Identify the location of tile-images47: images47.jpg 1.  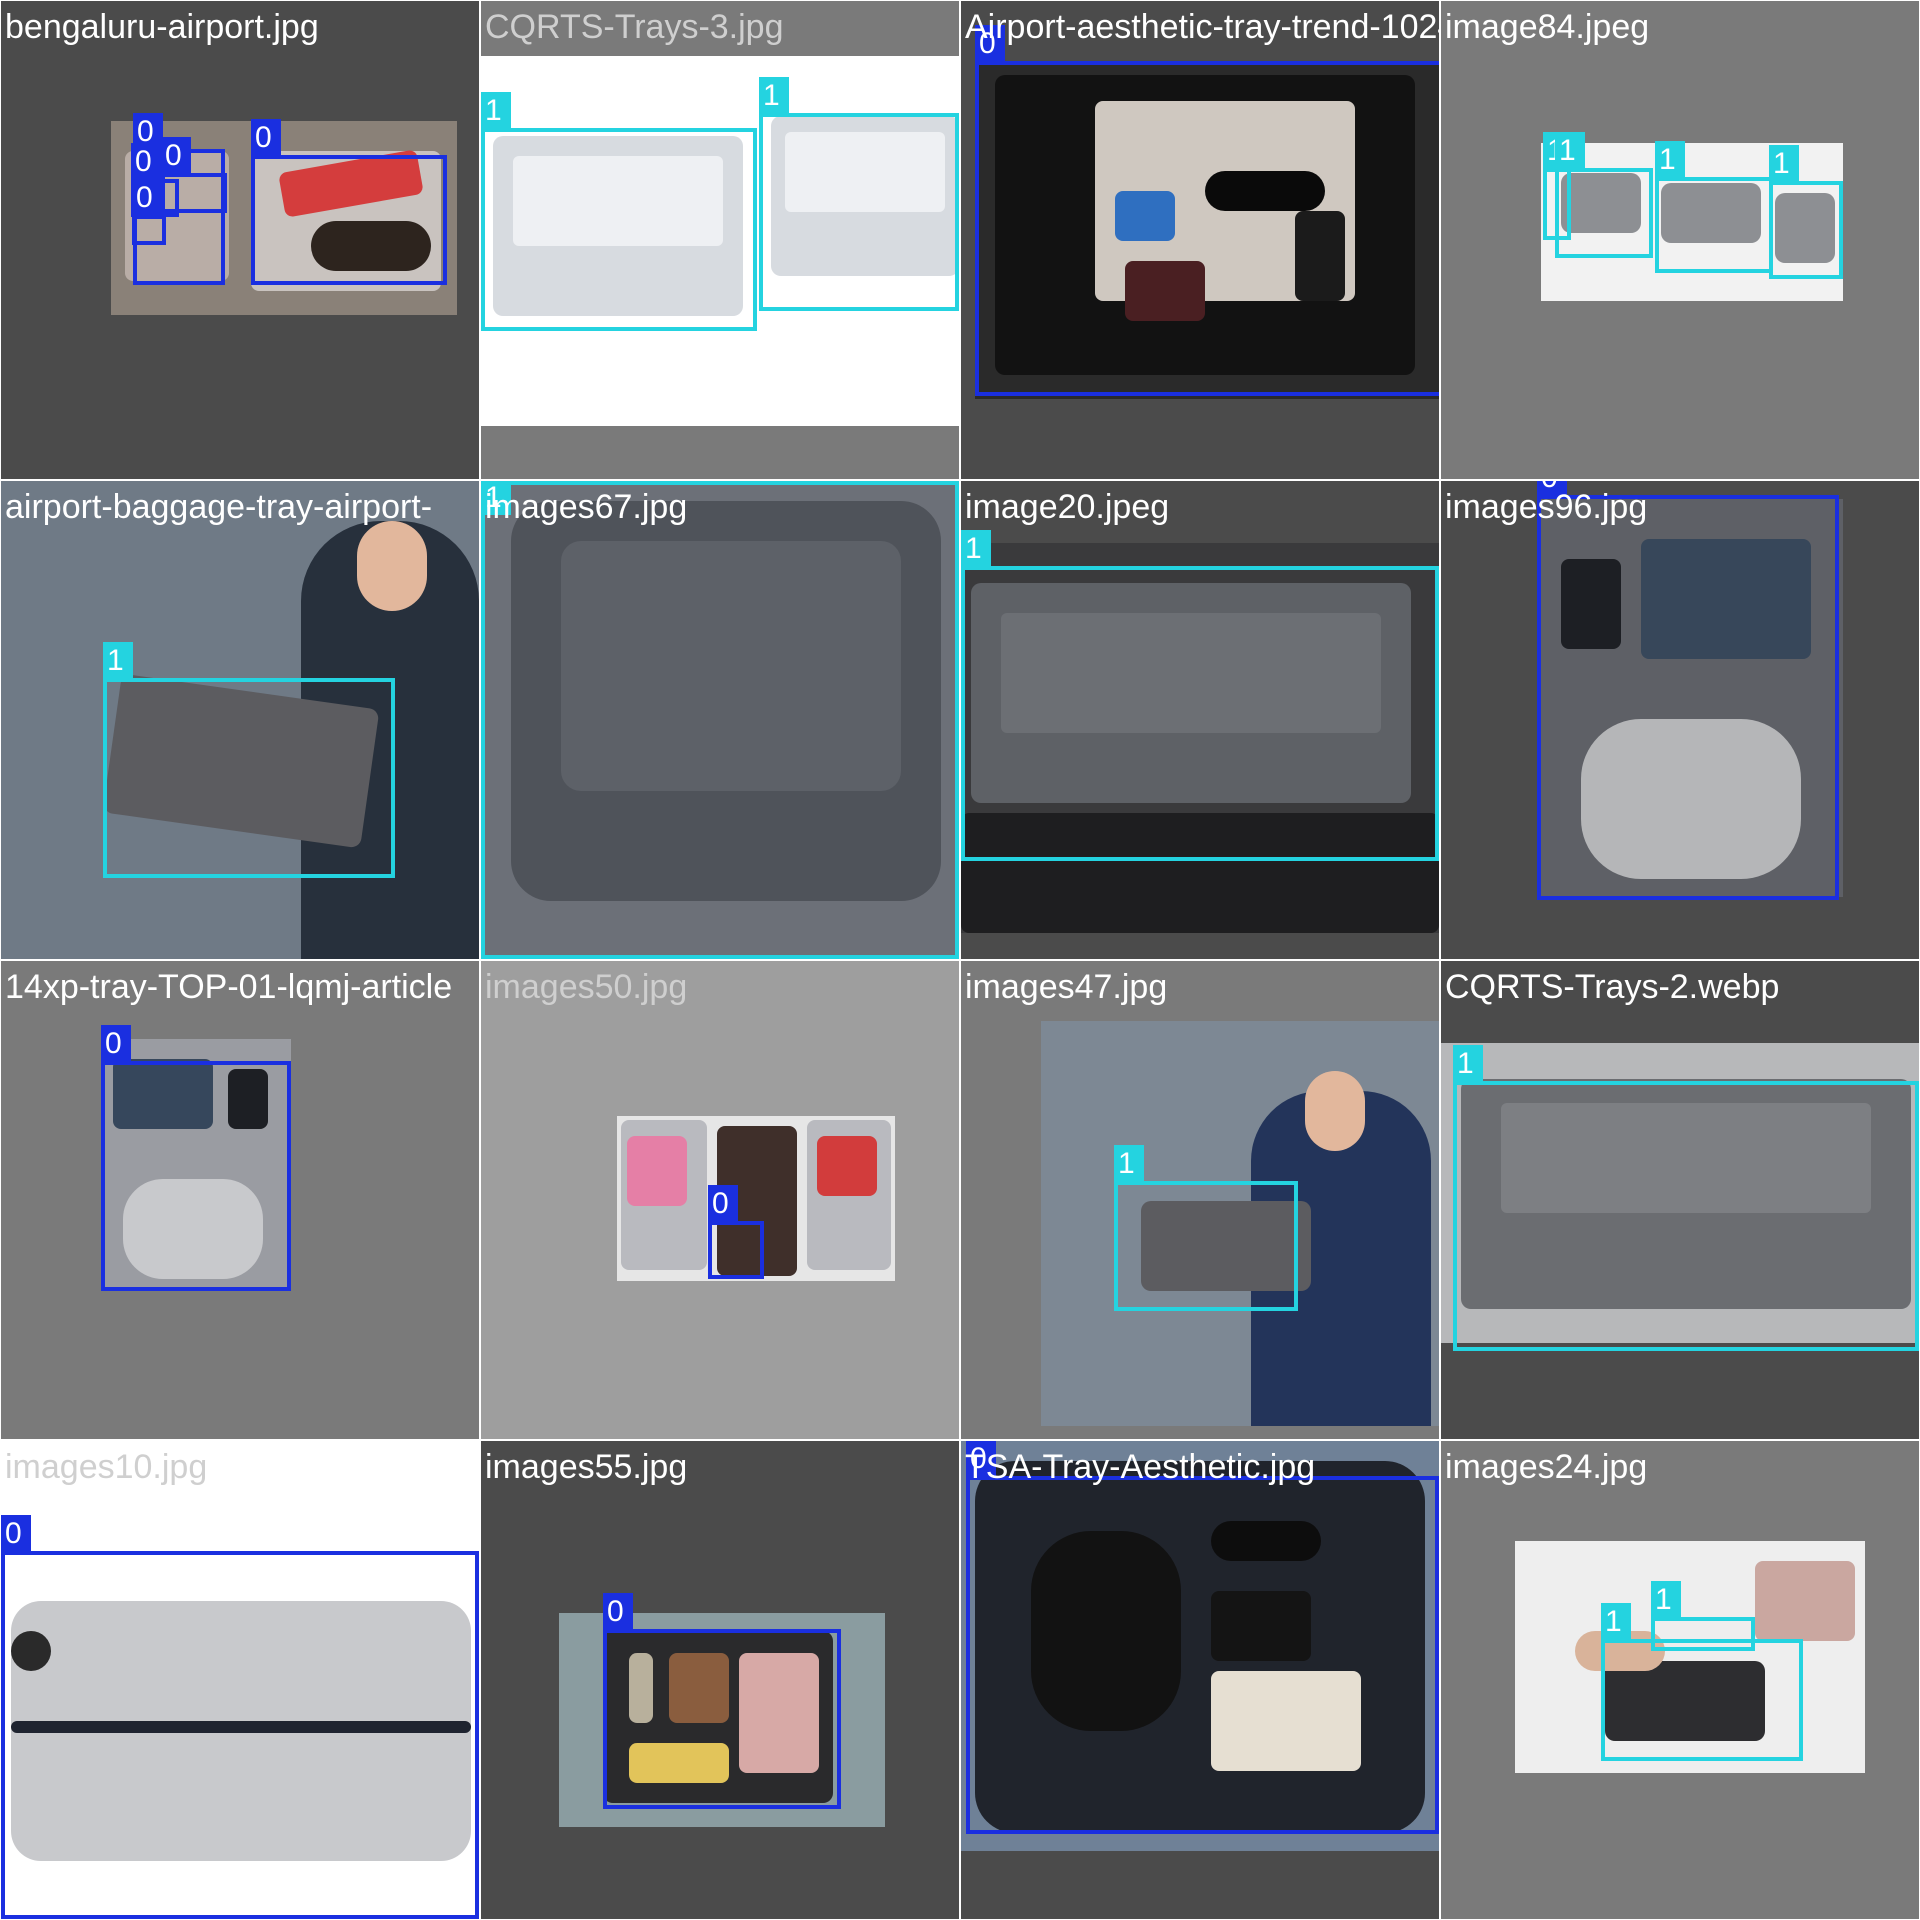
(1200, 1200).